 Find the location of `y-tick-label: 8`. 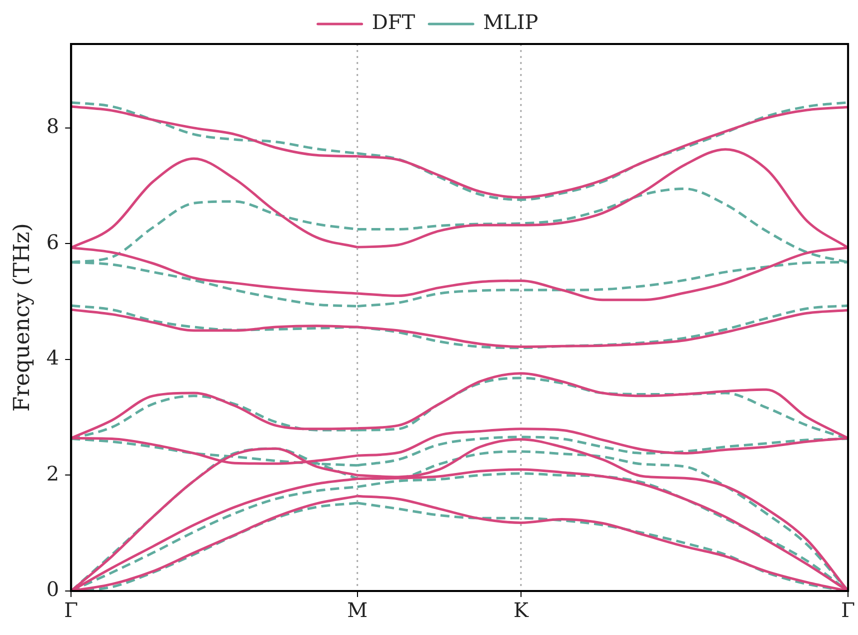

y-tick-label: 8 is located at coordinates (53, 126).